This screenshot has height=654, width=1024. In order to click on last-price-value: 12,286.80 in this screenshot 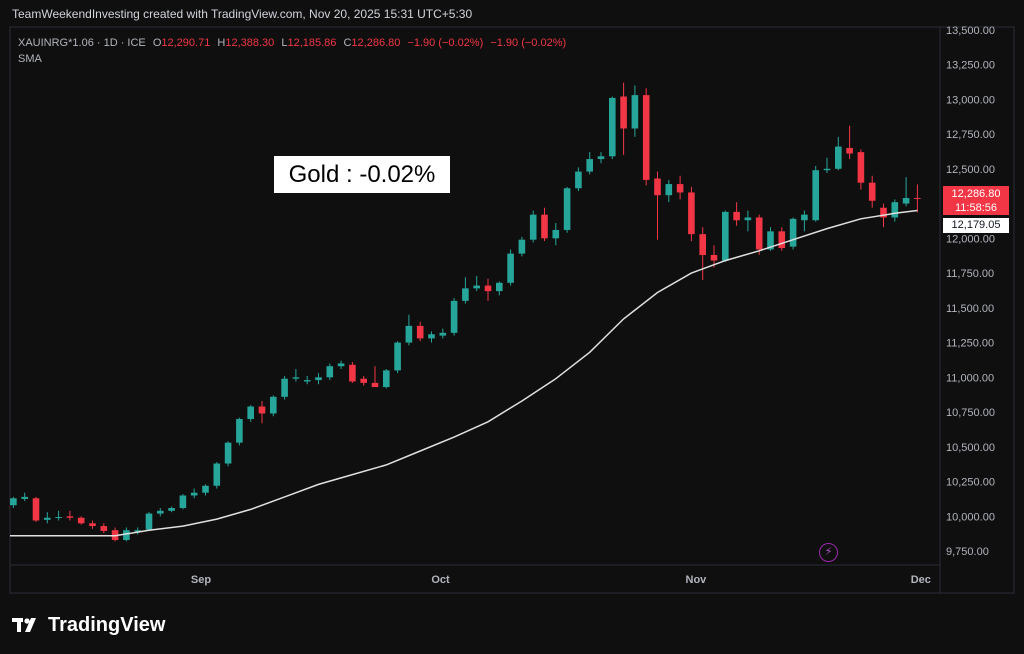, I will do `click(976, 194)`.